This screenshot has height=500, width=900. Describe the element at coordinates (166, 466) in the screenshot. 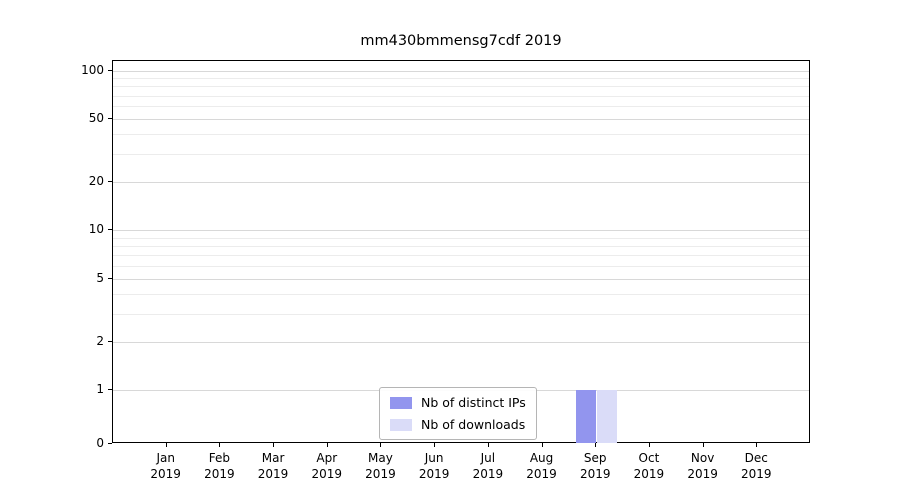

I see `x-tick-label: Jan 2019` at that location.